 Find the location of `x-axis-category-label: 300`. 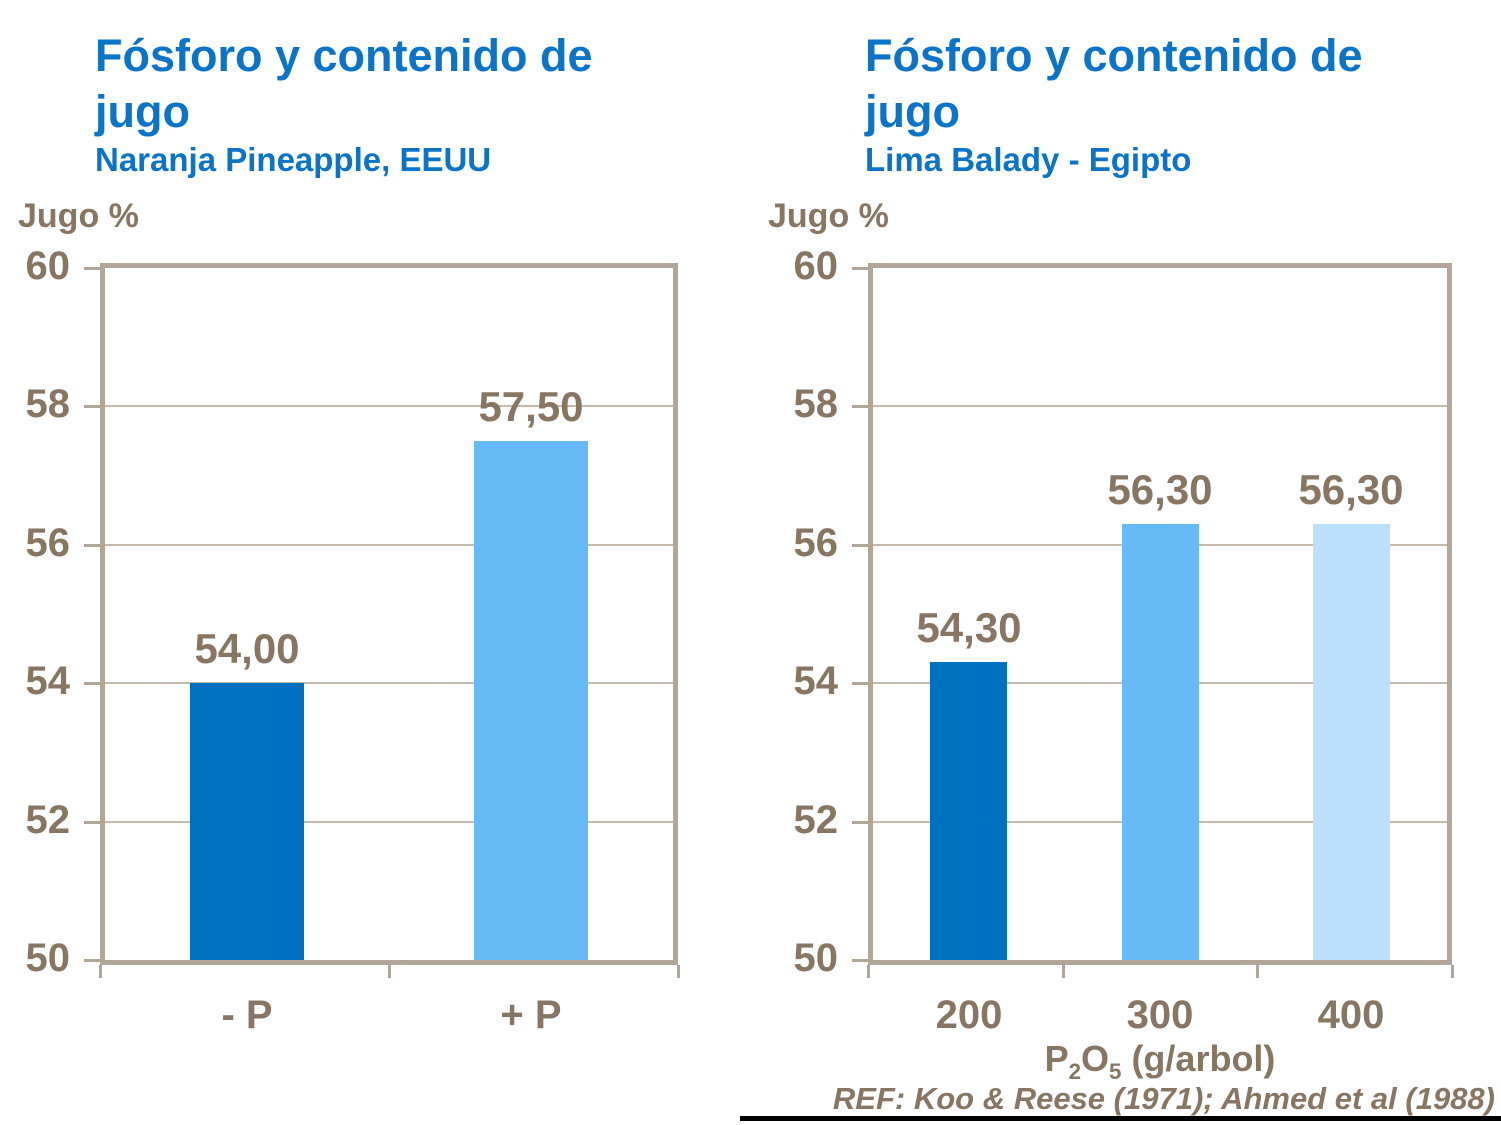

x-axis-category-label: 300 is located at coordinates (1160, 1015).